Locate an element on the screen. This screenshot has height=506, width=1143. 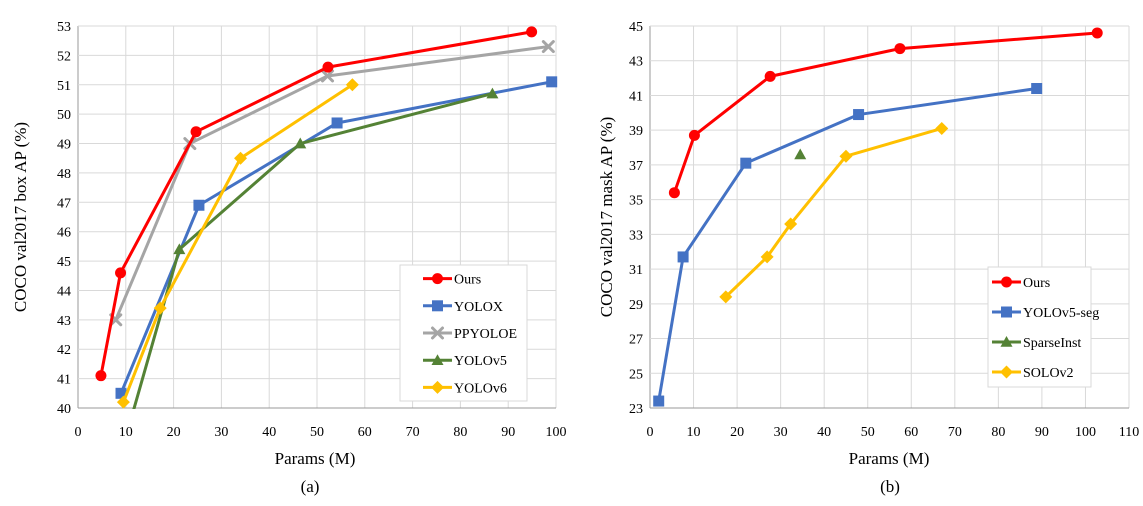
legend-label: SOLOv2 is located at coordinates (1048, 373).